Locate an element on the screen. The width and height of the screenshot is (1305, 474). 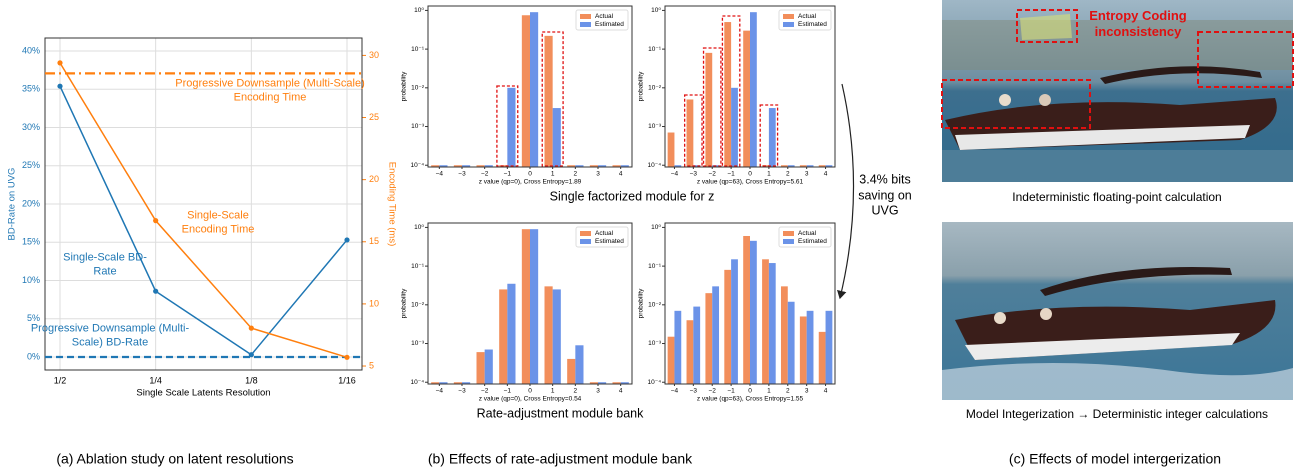
arrow-label: 3.4% bits saving on UVG is located at coordinates (885, 195).